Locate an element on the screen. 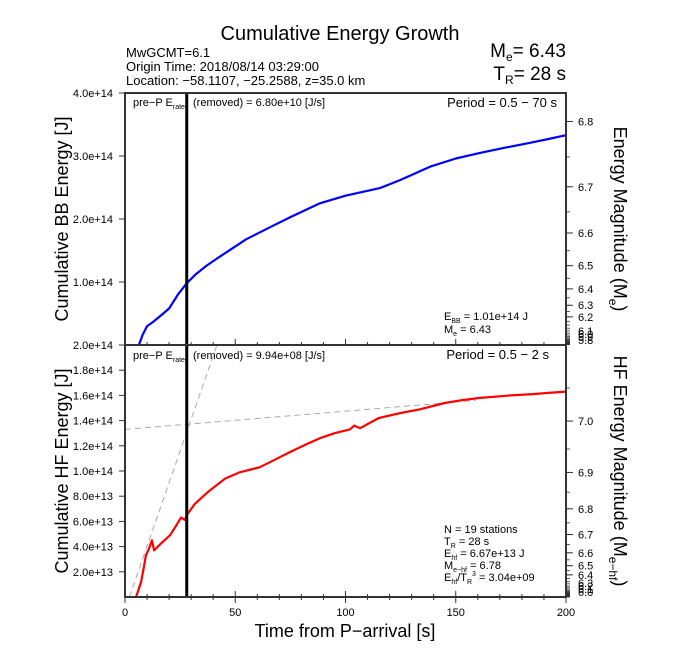 The image size is (680, 660). hf-y-axis-title: Cumulative HF Energy [J] is located at coordinates (62, 470).